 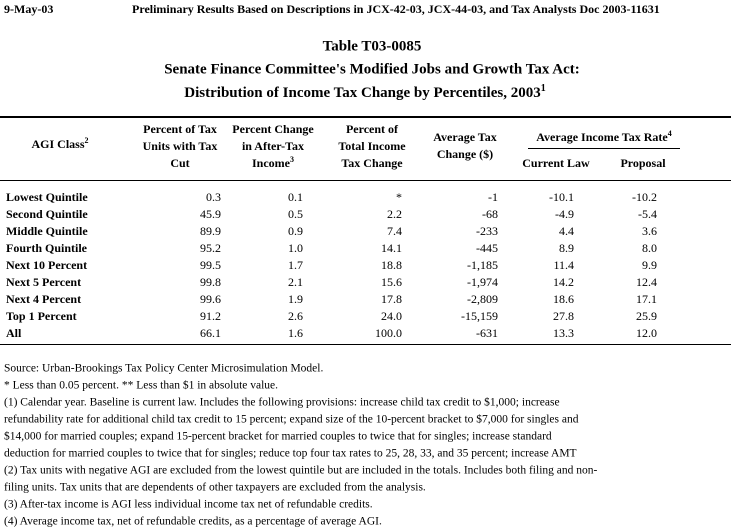 I want to click on cell: 99.6, so click(x=210, y=299).